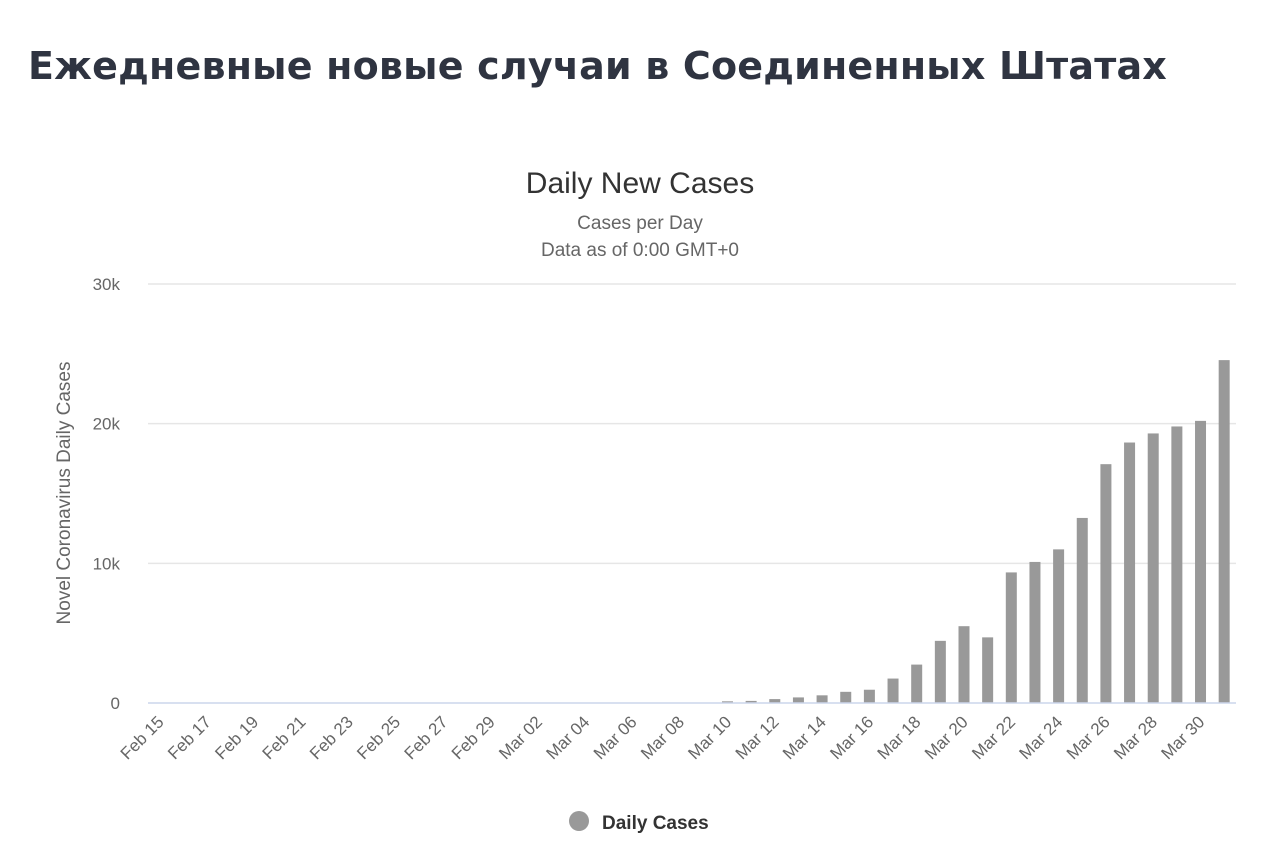  Describe the element at coordinates (1135, 737) in the screenshot. I see `x-tick-label: Mar 28` at that location.